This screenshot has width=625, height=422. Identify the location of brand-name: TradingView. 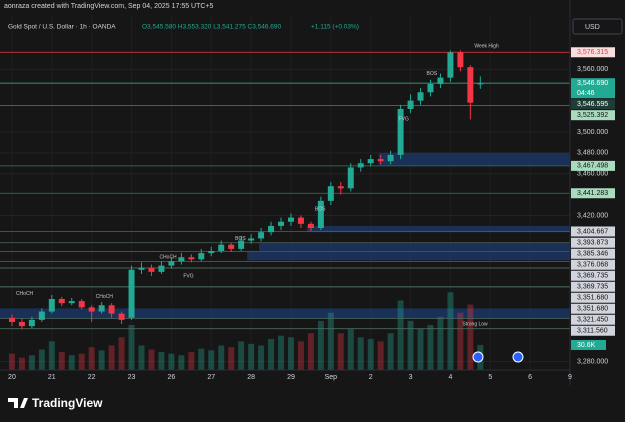
(67, 403).